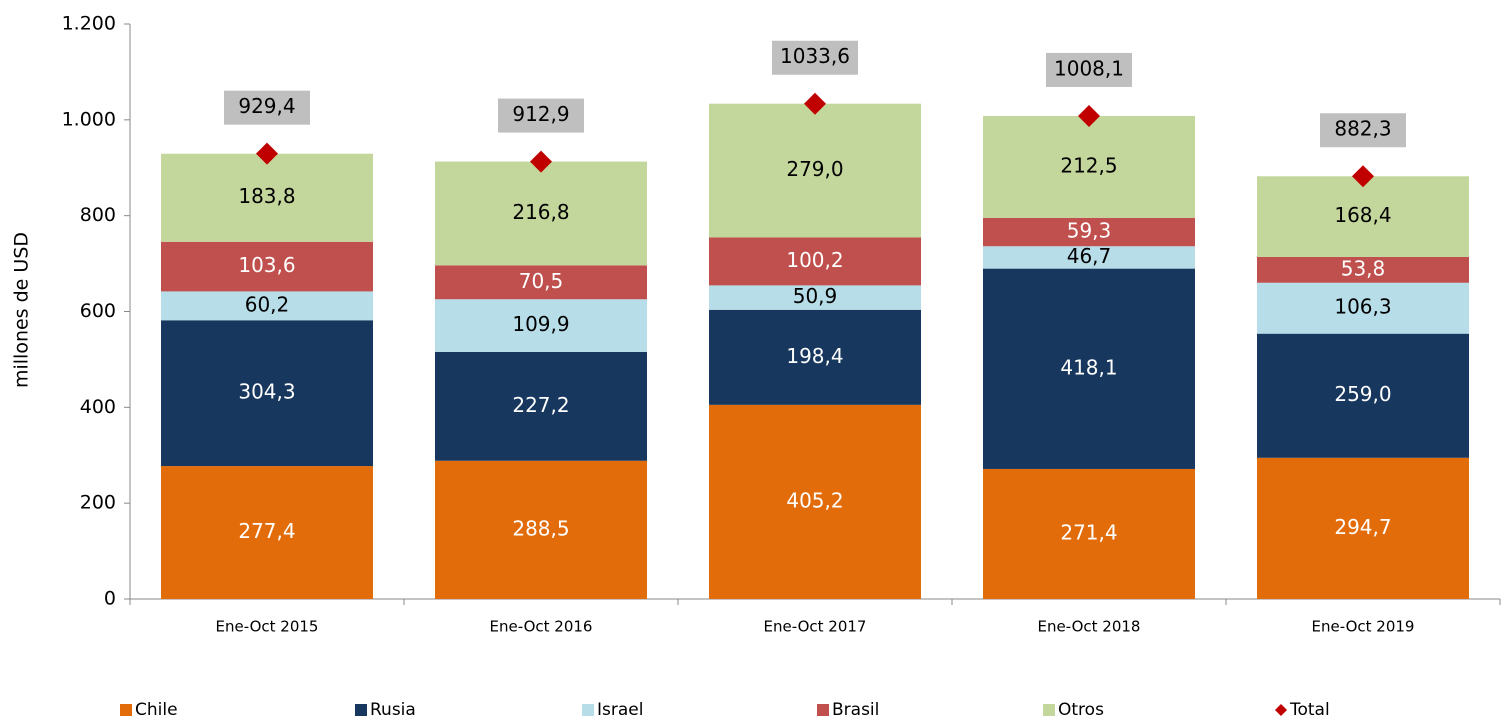  I want to click on data-label: 259,0, so click(1362, 394).